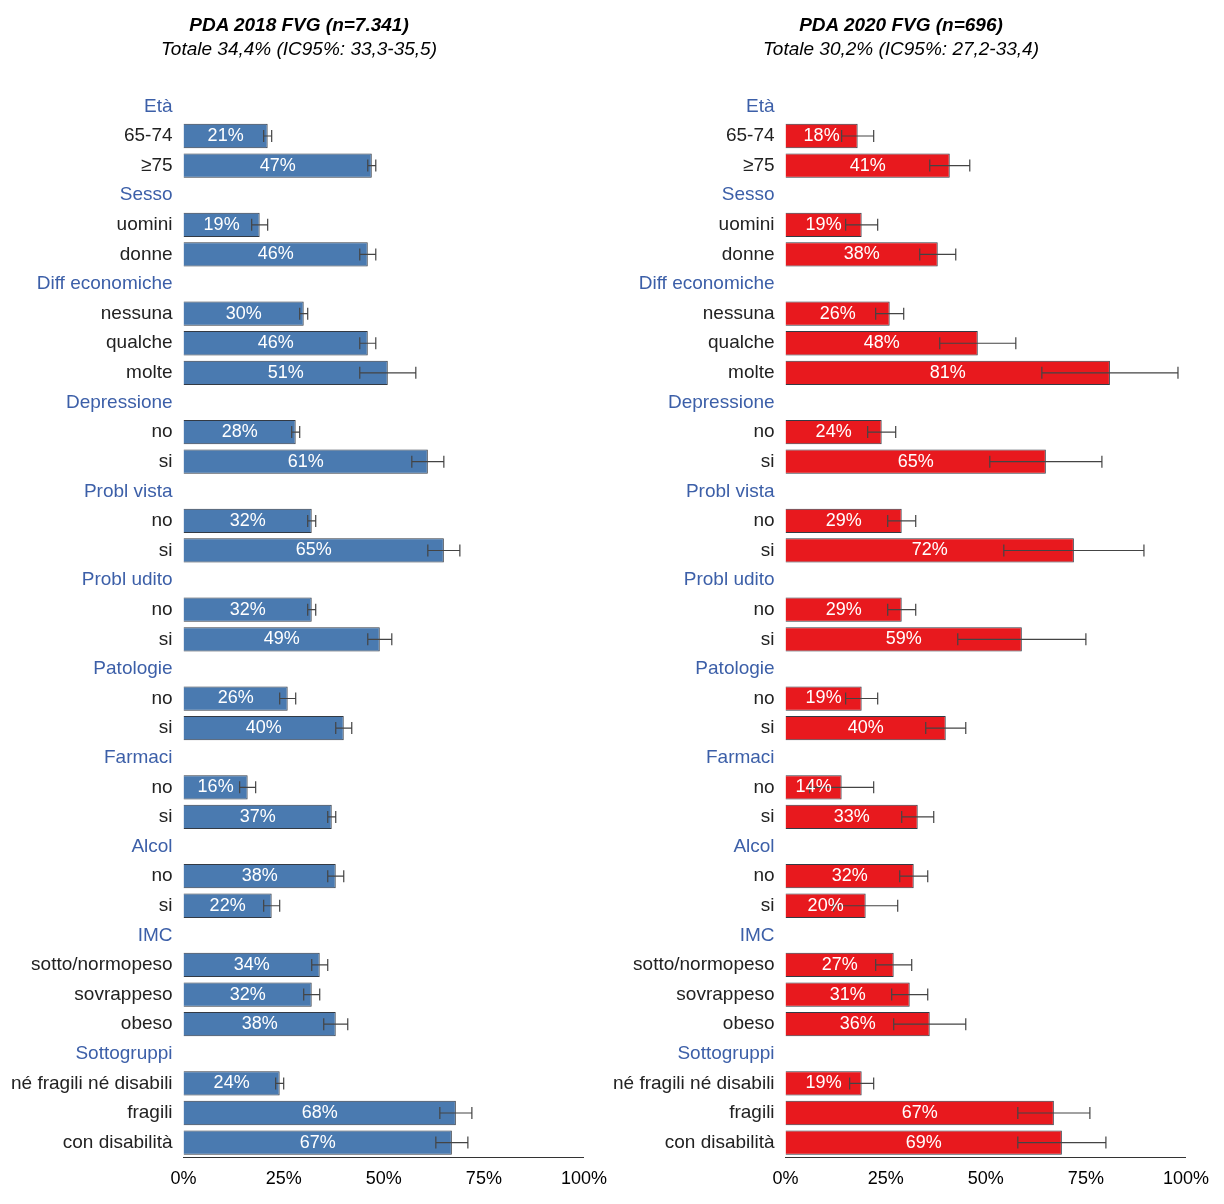 This screenshot has height=1204, width=1224. Describe the element at coordinates (299, 49) in the screenshot. I see `chart-subtitle: Totale 34,4% (IC95%: 33,3-35,5)` at that location.